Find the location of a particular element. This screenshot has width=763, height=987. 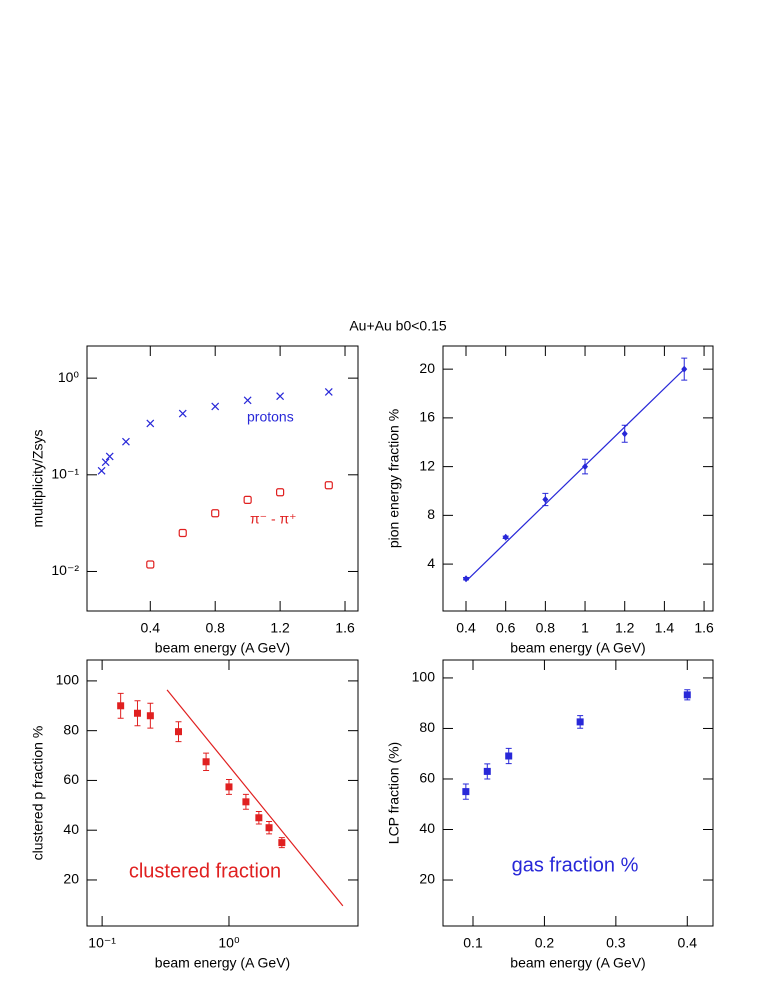

y-axis-label: LCP fraction (%) is located at coordinates (394, 793).